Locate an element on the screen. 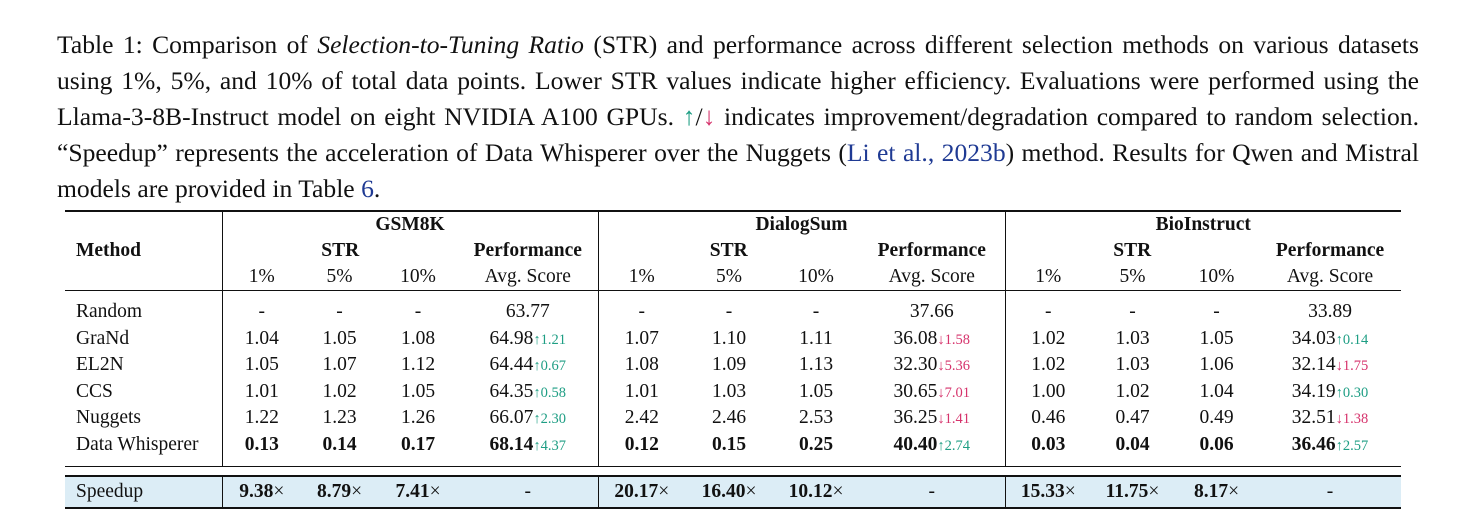 This screenshot has height=531, width=1476. method-name: EL2N is located at coordinates (100, 365).